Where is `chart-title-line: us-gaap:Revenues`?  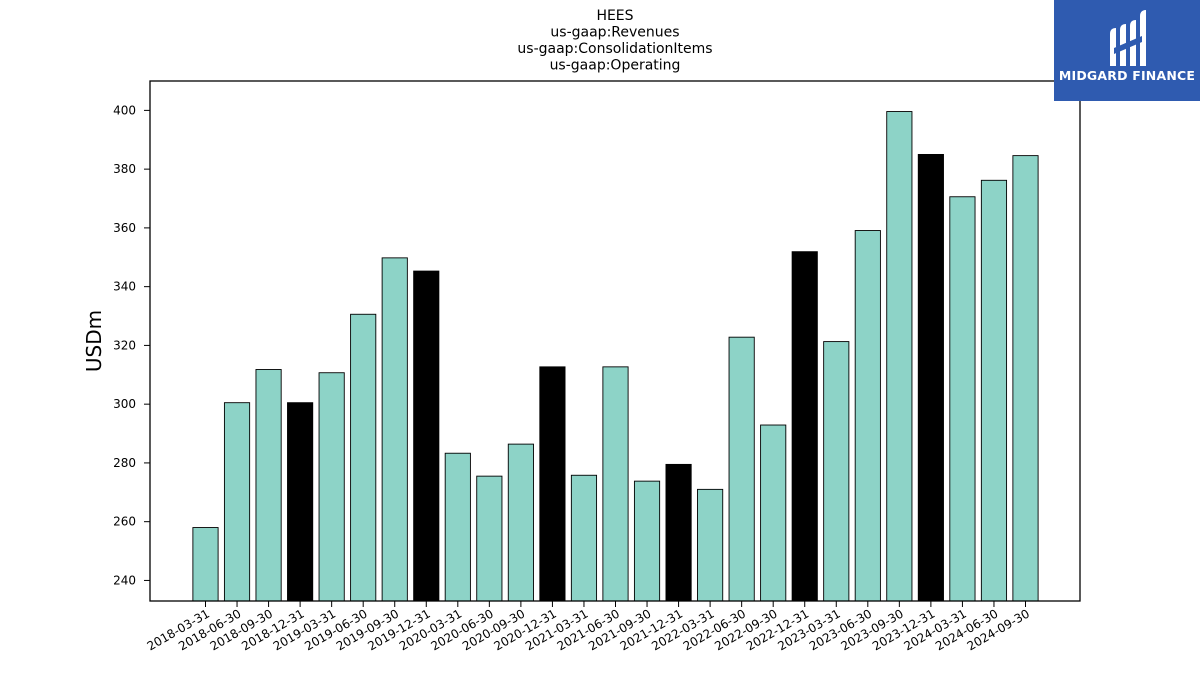
chart-title-line: us-gaap:Revenues is located at coordinates (614, 33).